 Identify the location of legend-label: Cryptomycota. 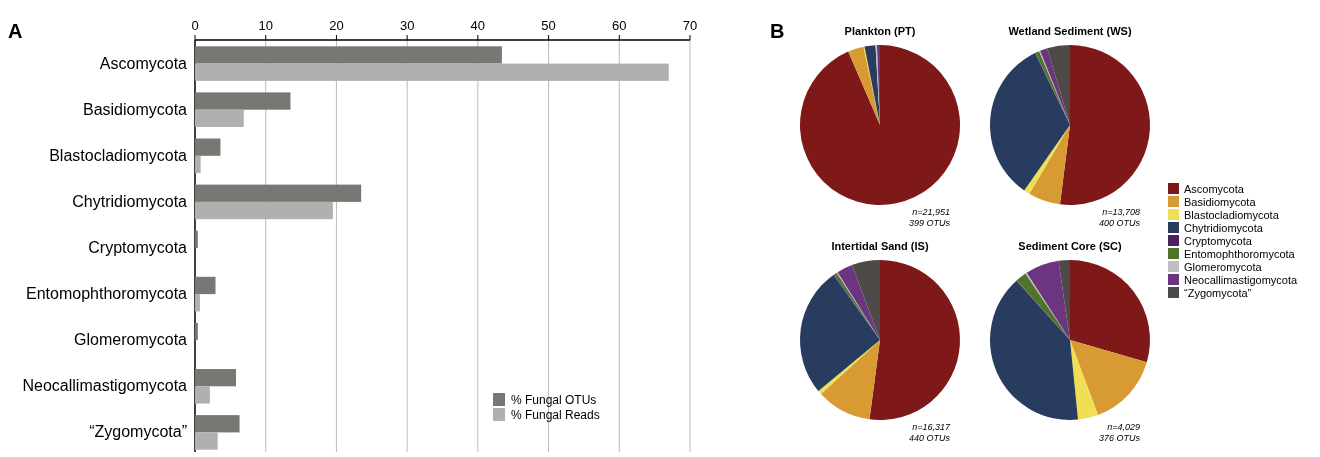
(1218, 241).